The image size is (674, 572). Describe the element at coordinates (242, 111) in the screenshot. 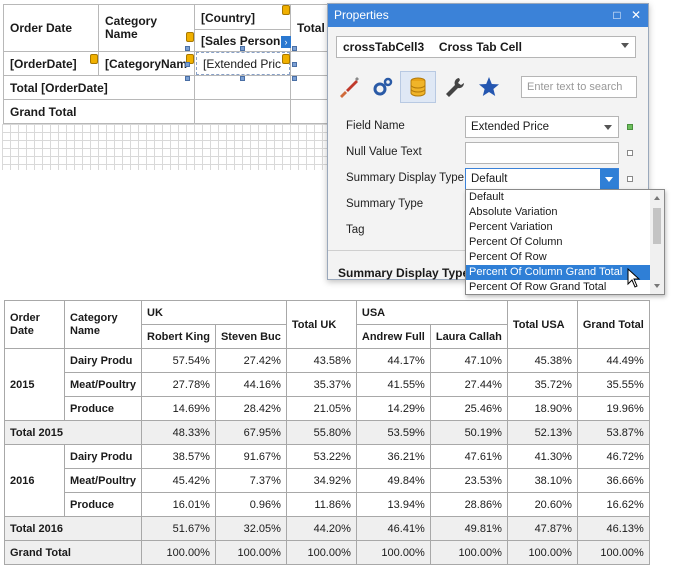

I see `grand-total-value-cell` at that location.